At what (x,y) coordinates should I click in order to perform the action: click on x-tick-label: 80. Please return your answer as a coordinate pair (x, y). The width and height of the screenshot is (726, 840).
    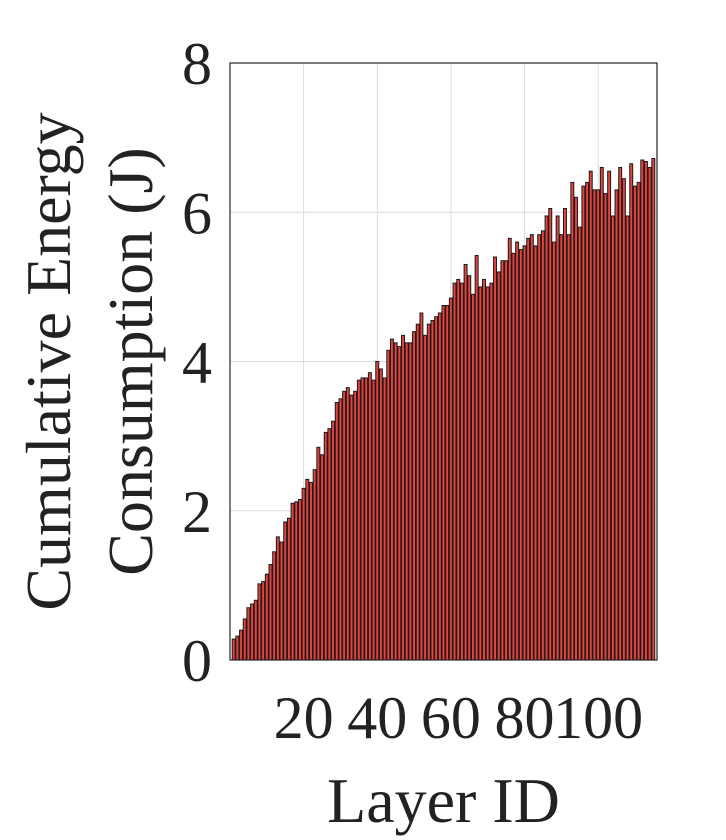
    Looking at the image, I should click on (524, 718).